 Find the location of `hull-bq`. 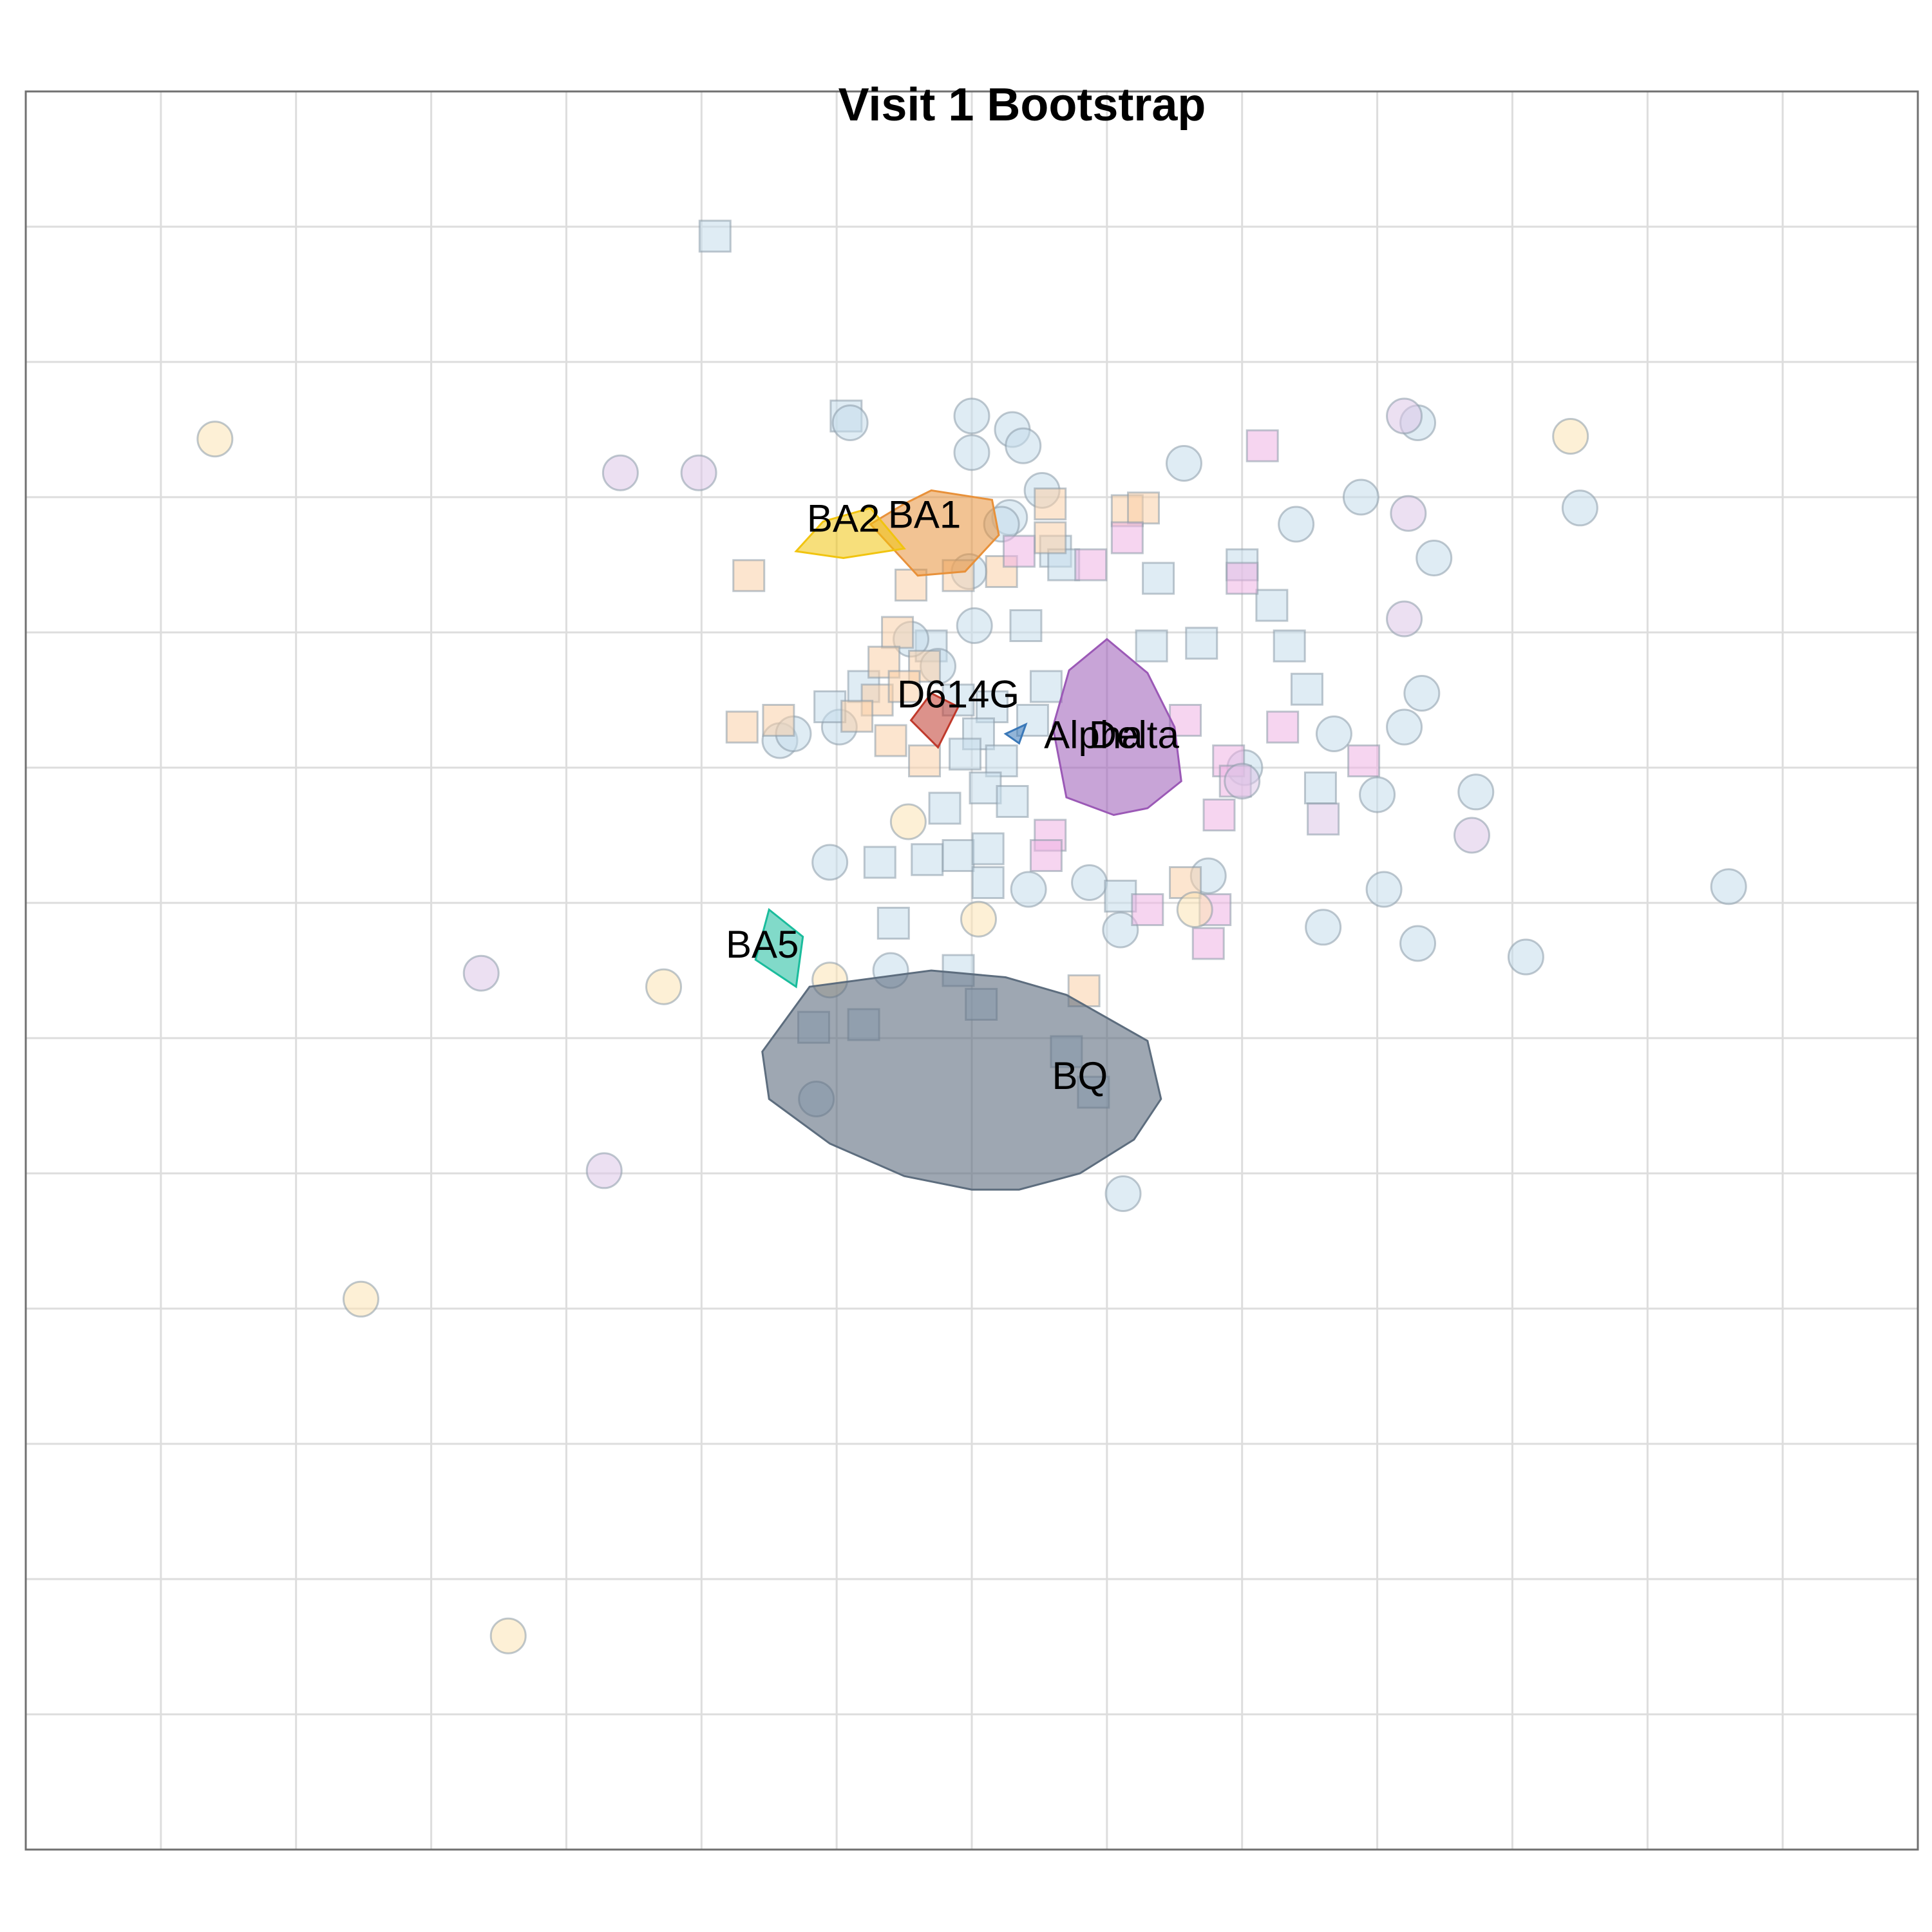

hull-bq is located at coordinates (962, 1080).